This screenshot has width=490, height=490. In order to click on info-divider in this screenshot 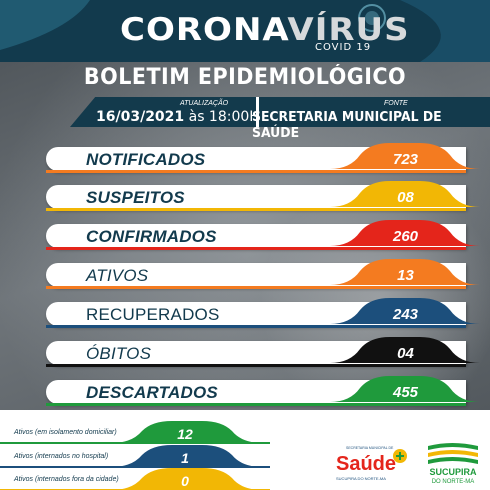, I will do `click(257, 112)`.